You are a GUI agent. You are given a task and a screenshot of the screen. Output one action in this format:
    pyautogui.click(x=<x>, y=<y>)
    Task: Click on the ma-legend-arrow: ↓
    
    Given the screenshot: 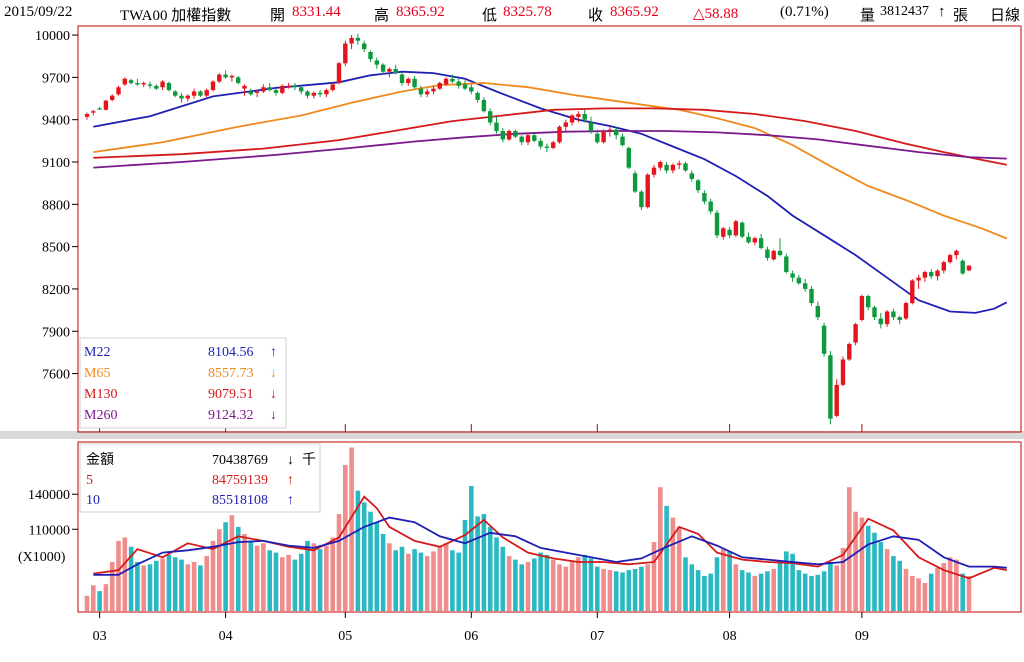 What is the action you would take?
    pyautogui.click(x=273, y=373)
    